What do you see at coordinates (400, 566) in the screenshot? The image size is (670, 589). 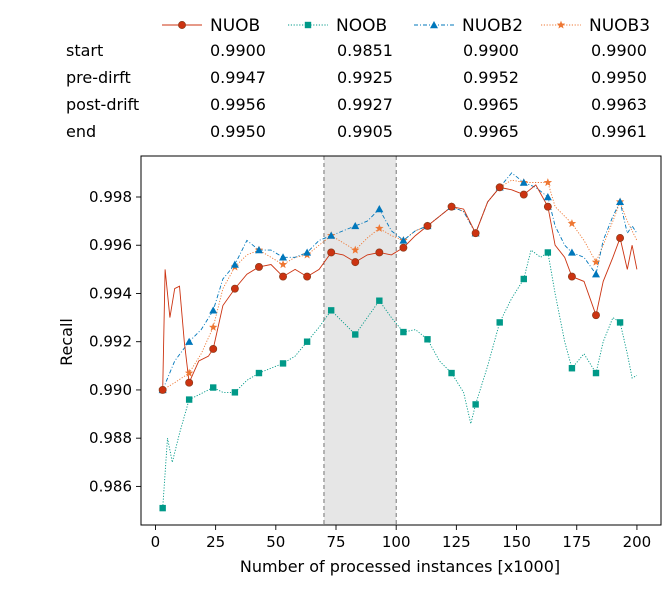 I see `x-axis-label: Number of processed instances [x1000]` at bounding box center [400, 566].